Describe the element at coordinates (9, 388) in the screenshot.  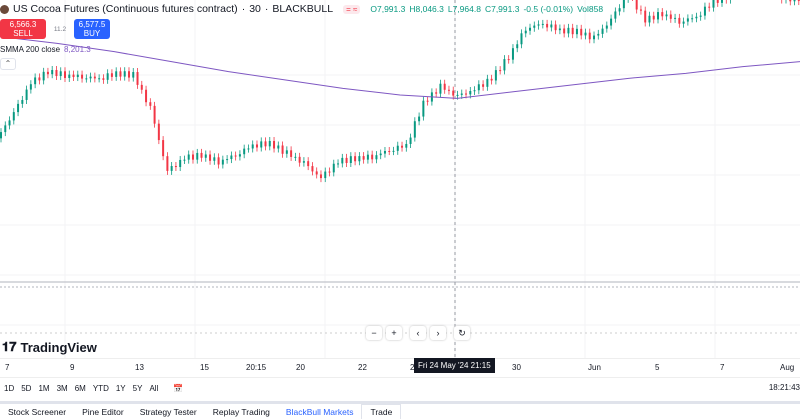
I see `range-1d: 1D` at that location.